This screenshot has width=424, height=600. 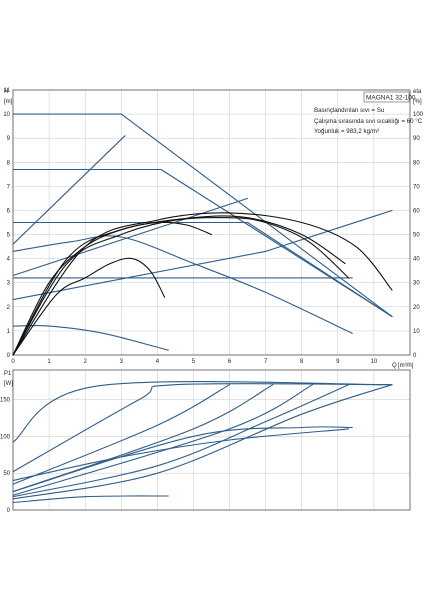 What do you see at coordinates (9, 511) in the screenshot?
I see `power-tick-label: 0` at bounding box center [9, 511].